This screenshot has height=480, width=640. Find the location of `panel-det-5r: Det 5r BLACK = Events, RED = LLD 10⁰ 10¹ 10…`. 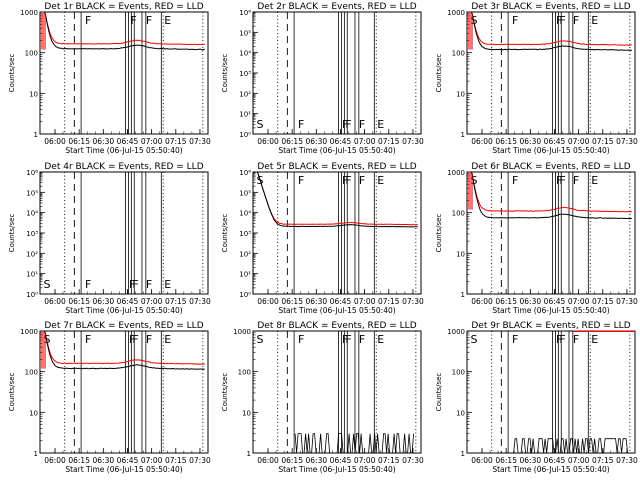

panel-det-5r: Det 5r BLACK = Events, RED = LLD 10⁰ 10¹ 10… is located at coordinates (322, 238).